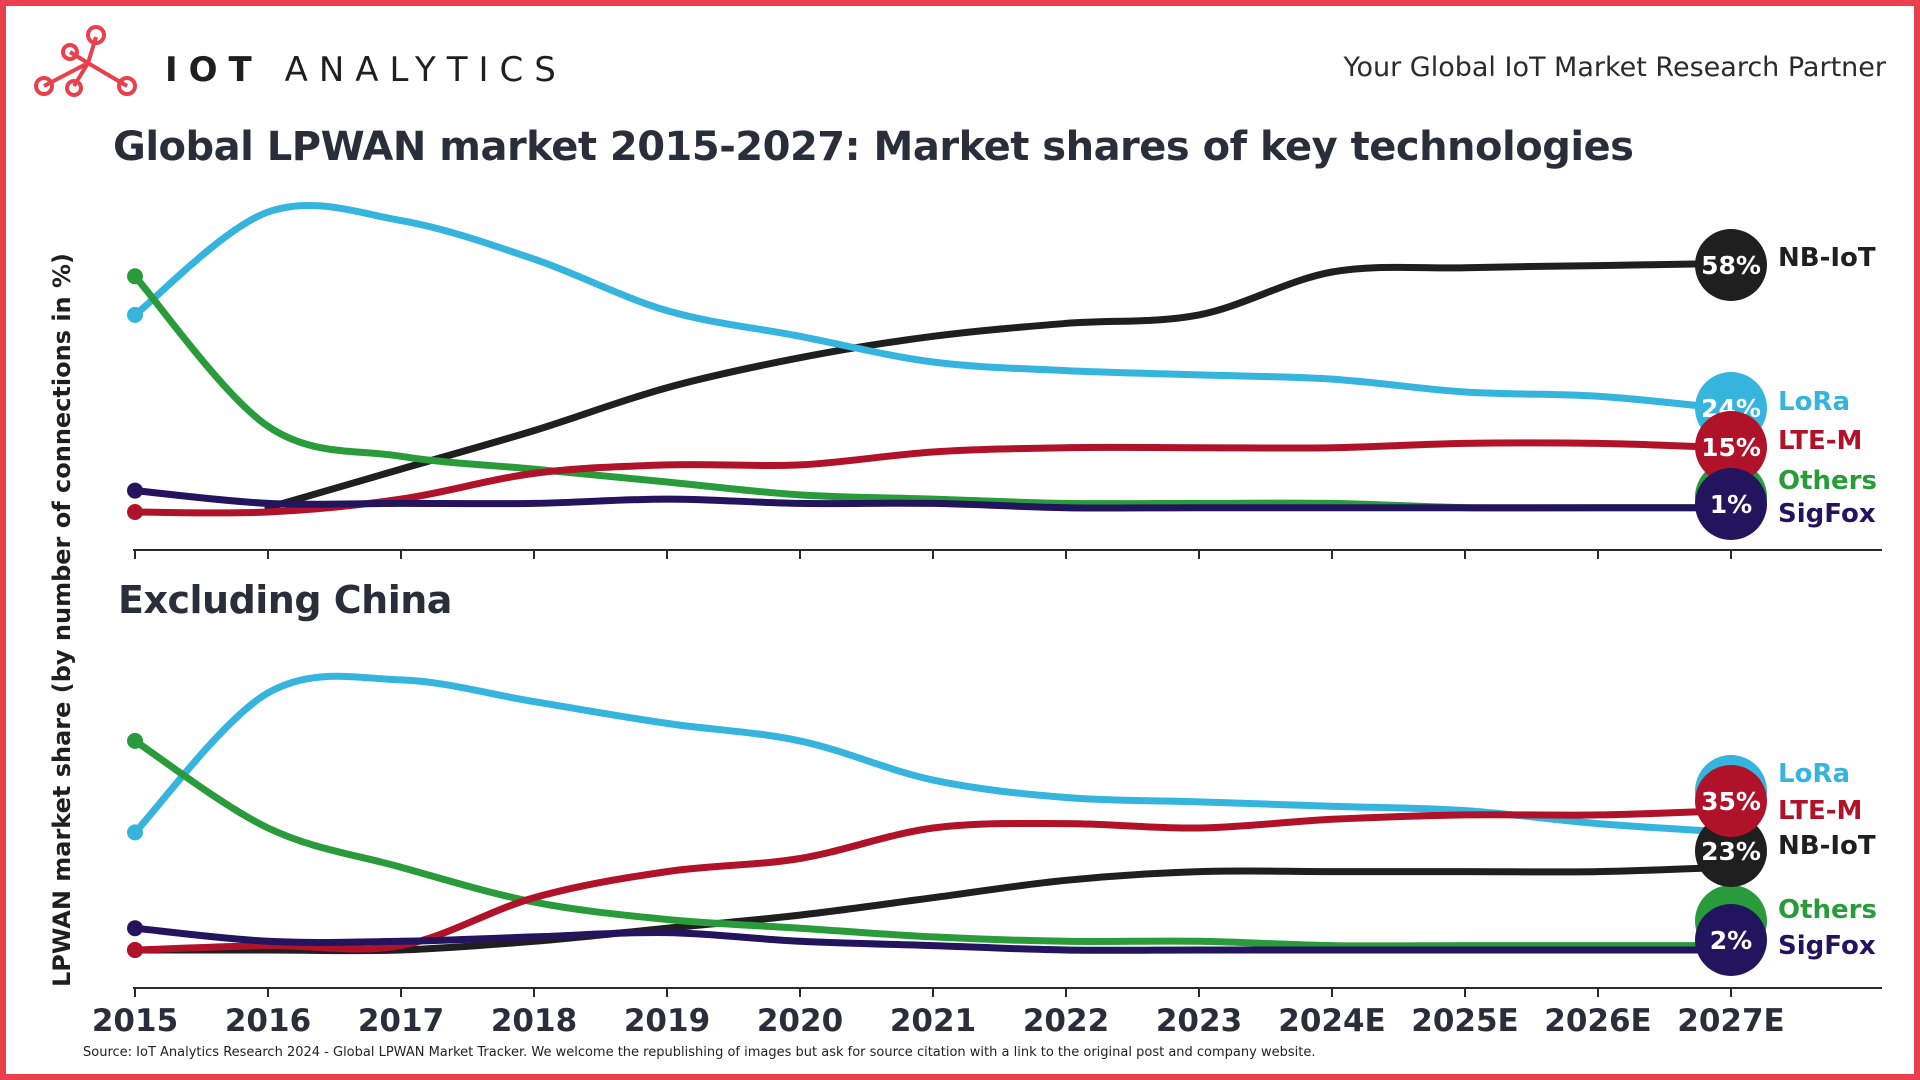 The height and width of the screenshot is (1080, 1920). I want to click on series-line-lte-m-global, so click(933, 478).